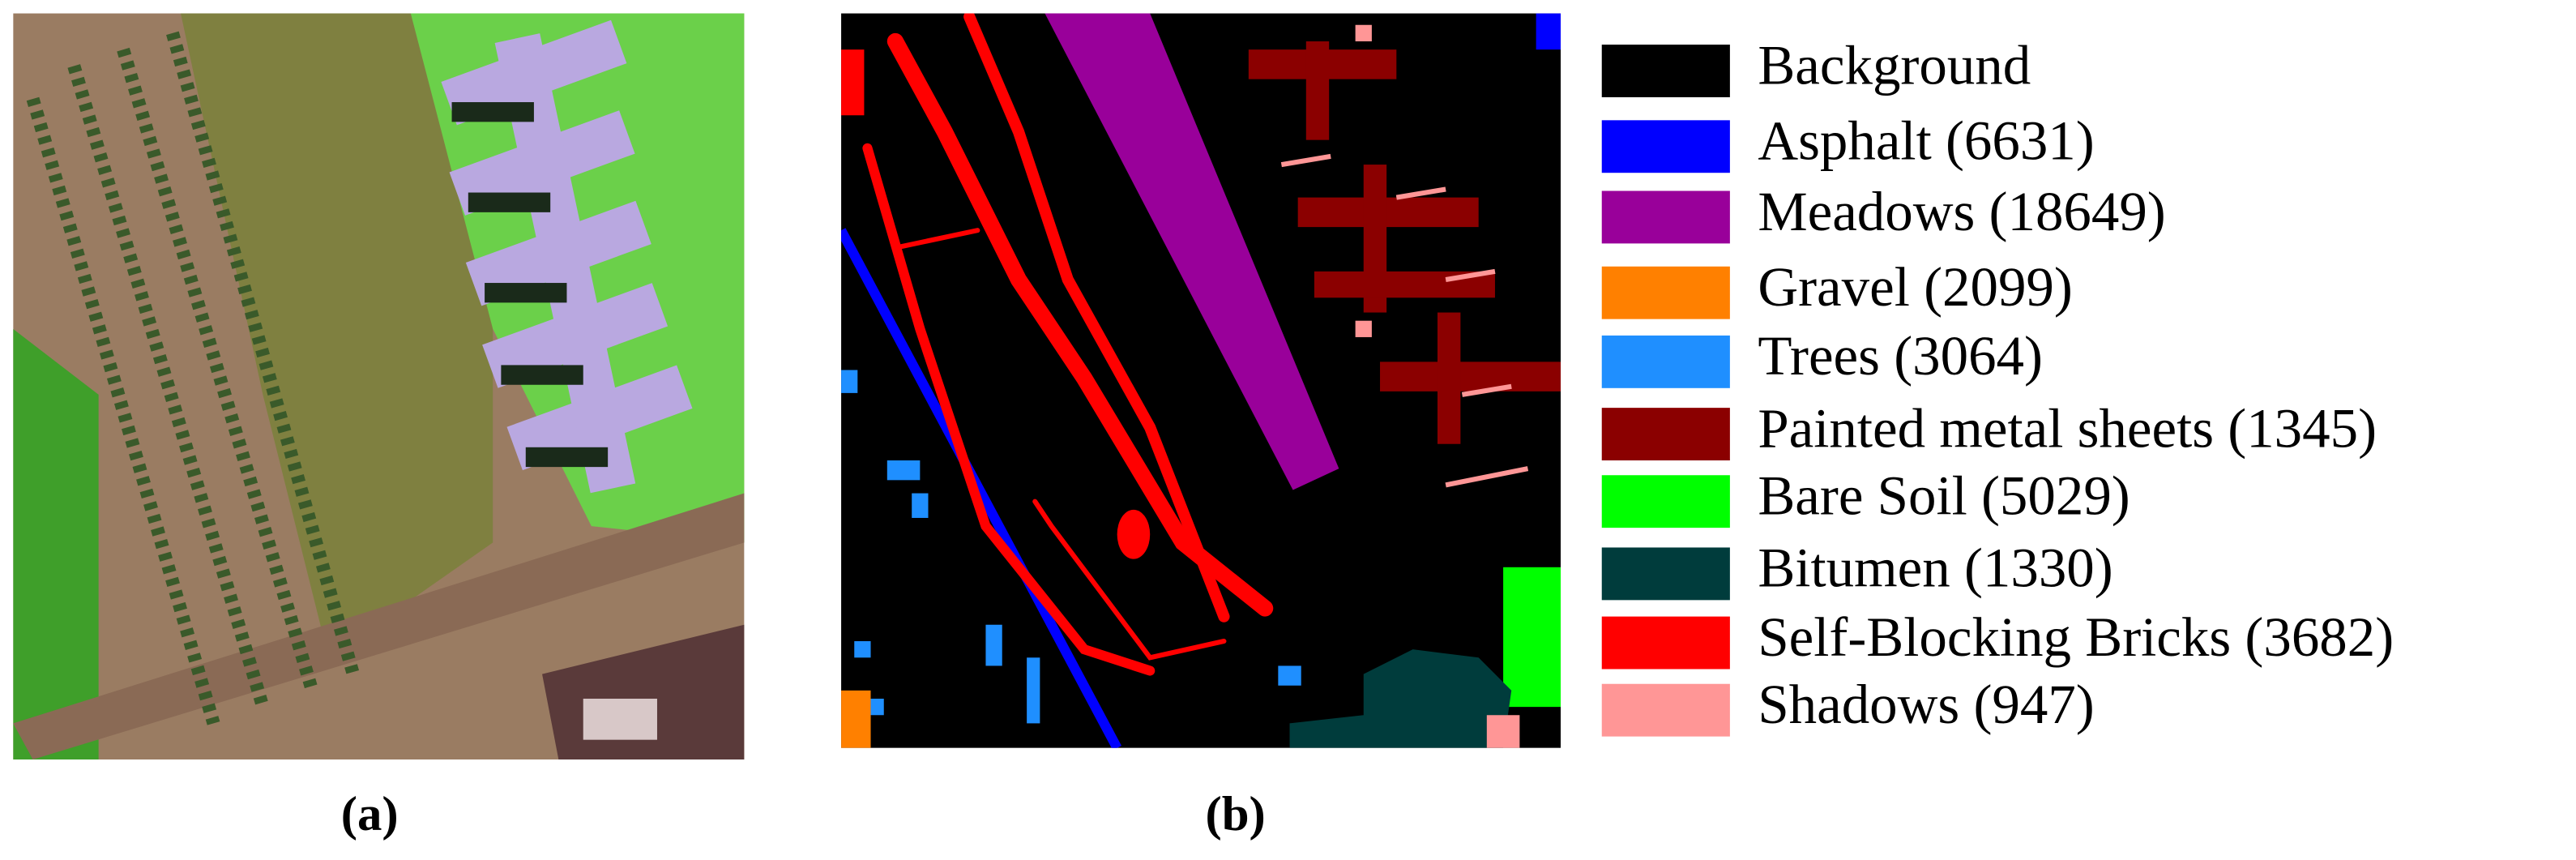 The width and height of the screenshot is (2576, 860). What do you see at coordinates (1894, 65) in the screenshot?
I see `legend-label: Background` at bounding box center [1894, 65].